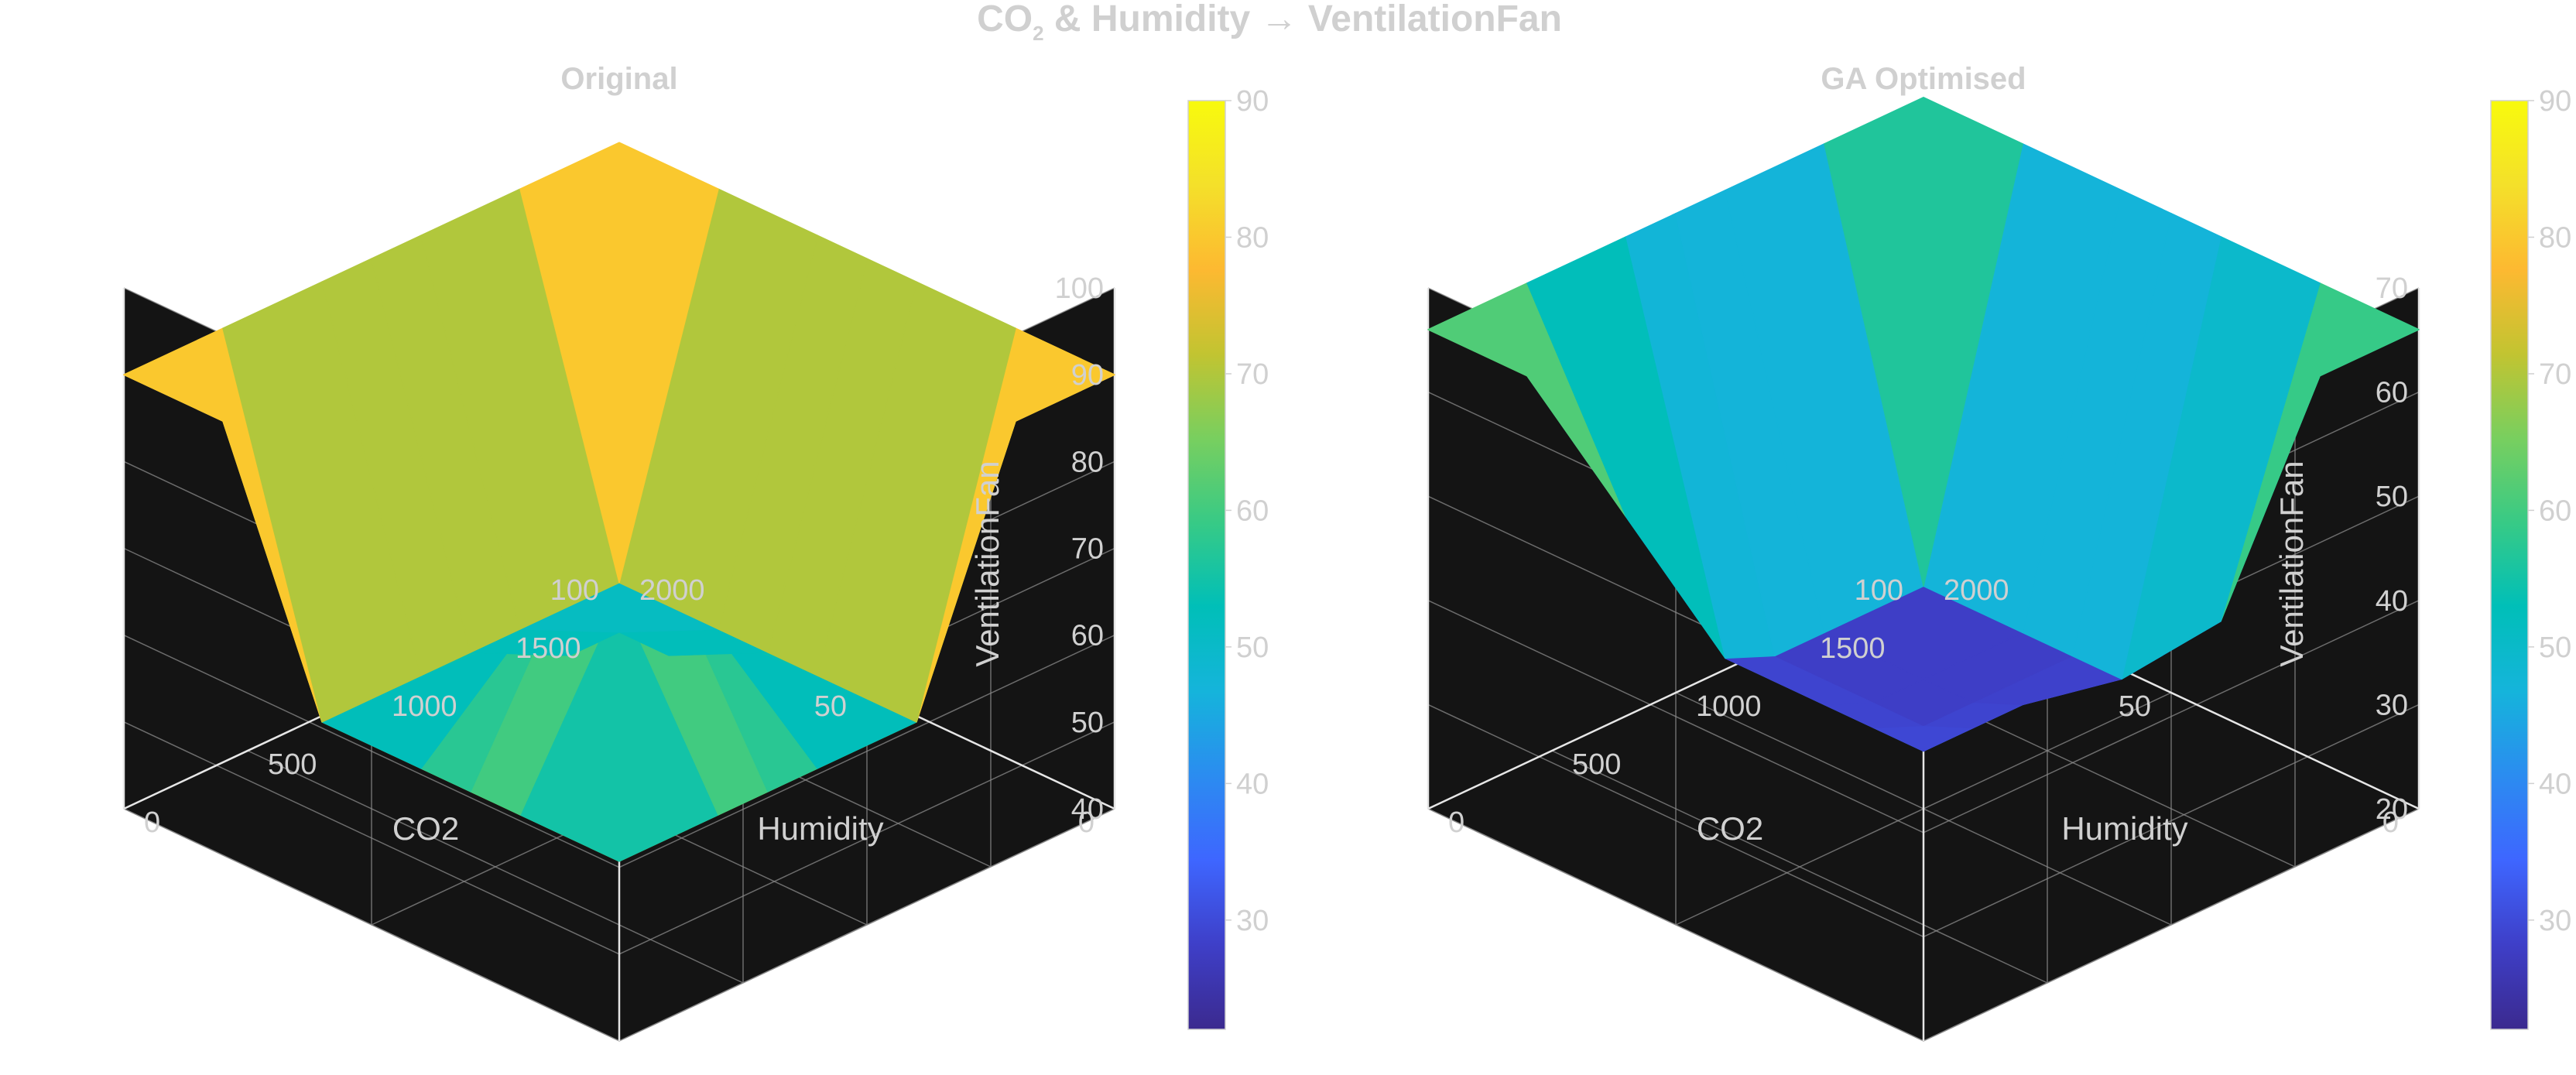 The height and width of the screenshot is (1075, 2576). I want to click on z-tick-label: 80, so click(1087, 462).